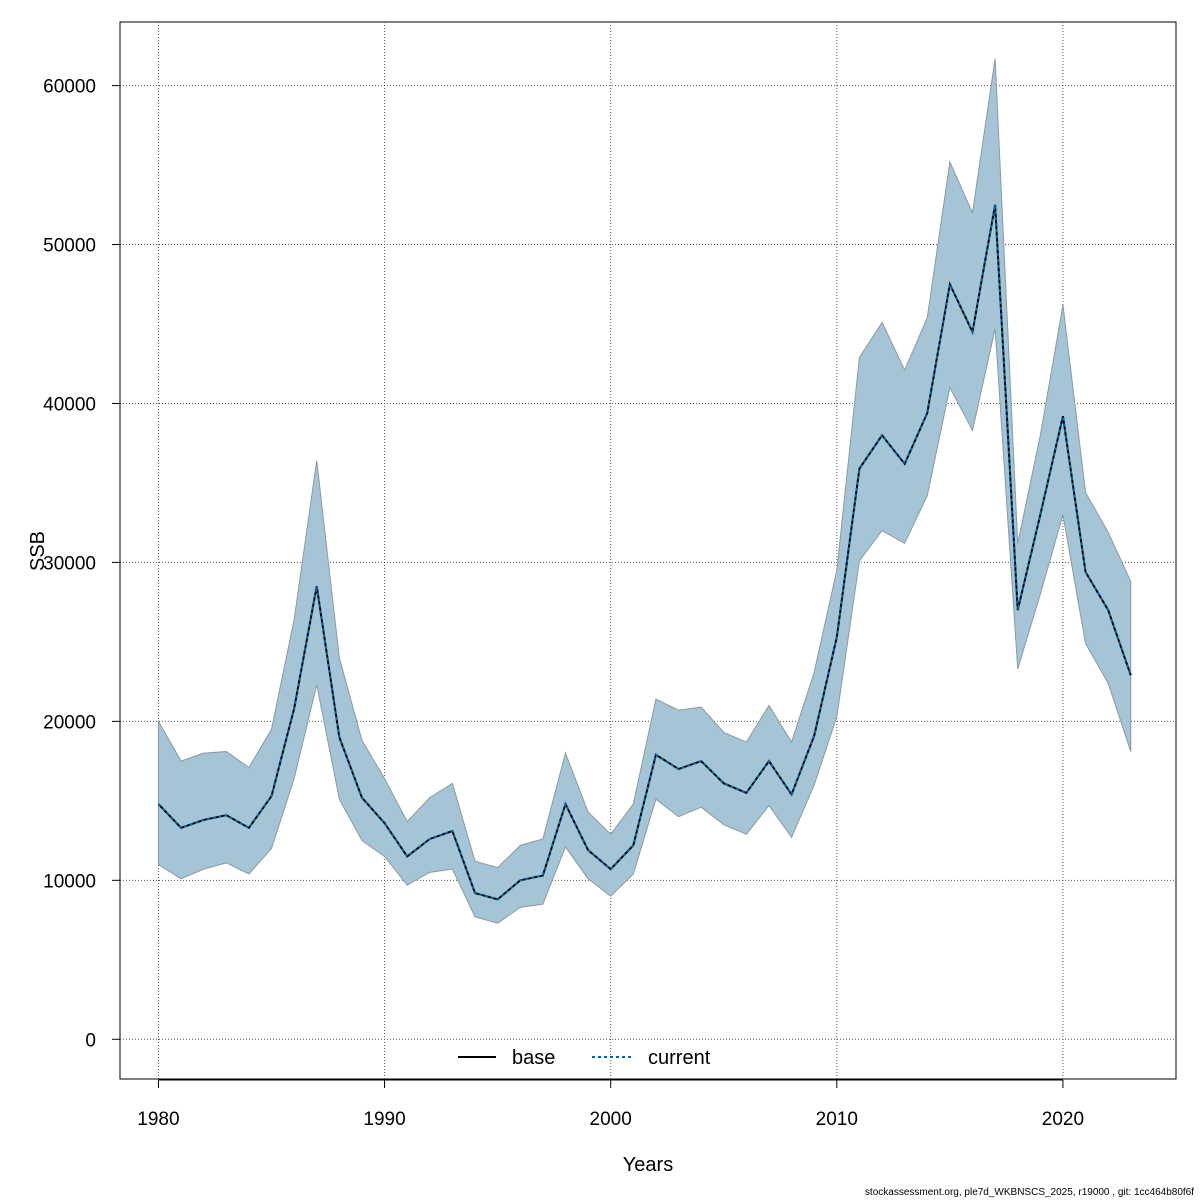  I want to click on legend-base-label: base, so click(533, 1058).